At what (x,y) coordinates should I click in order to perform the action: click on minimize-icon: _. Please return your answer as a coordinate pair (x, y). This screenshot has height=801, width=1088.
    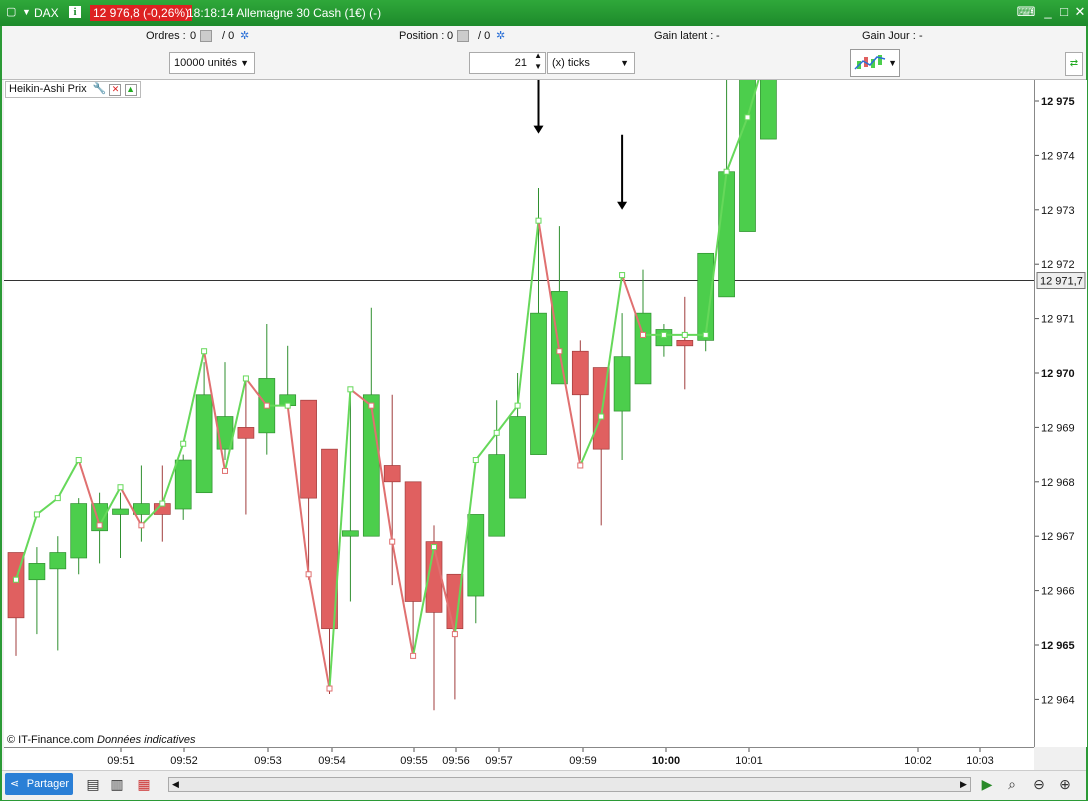
    Looking at the image, I should click on (1048, 11).